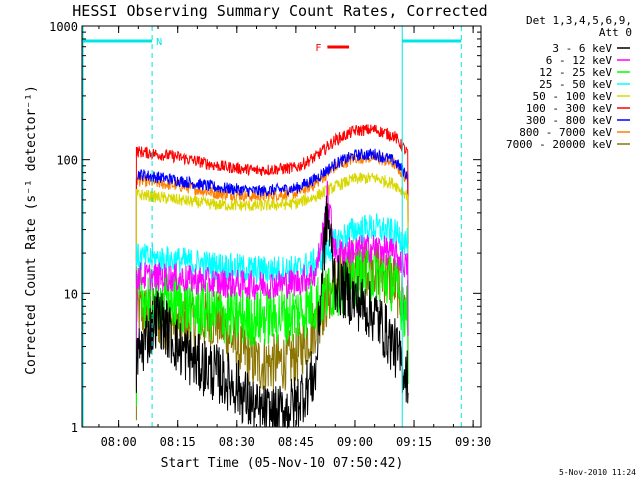 The width and height of the screenshot is (640, 480). I want to click on series-line-50-100-kev, so click(272, 238).